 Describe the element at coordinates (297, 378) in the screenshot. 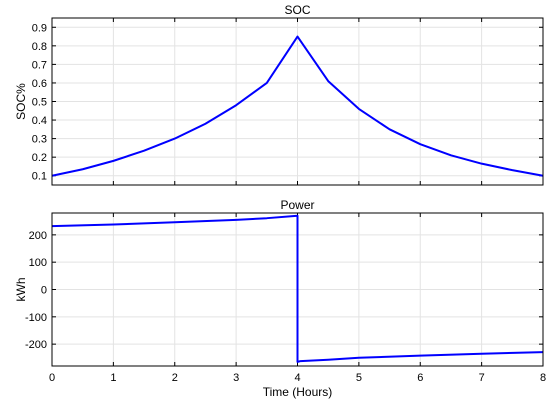

I see `power-x-tick-label: 4` at that location.